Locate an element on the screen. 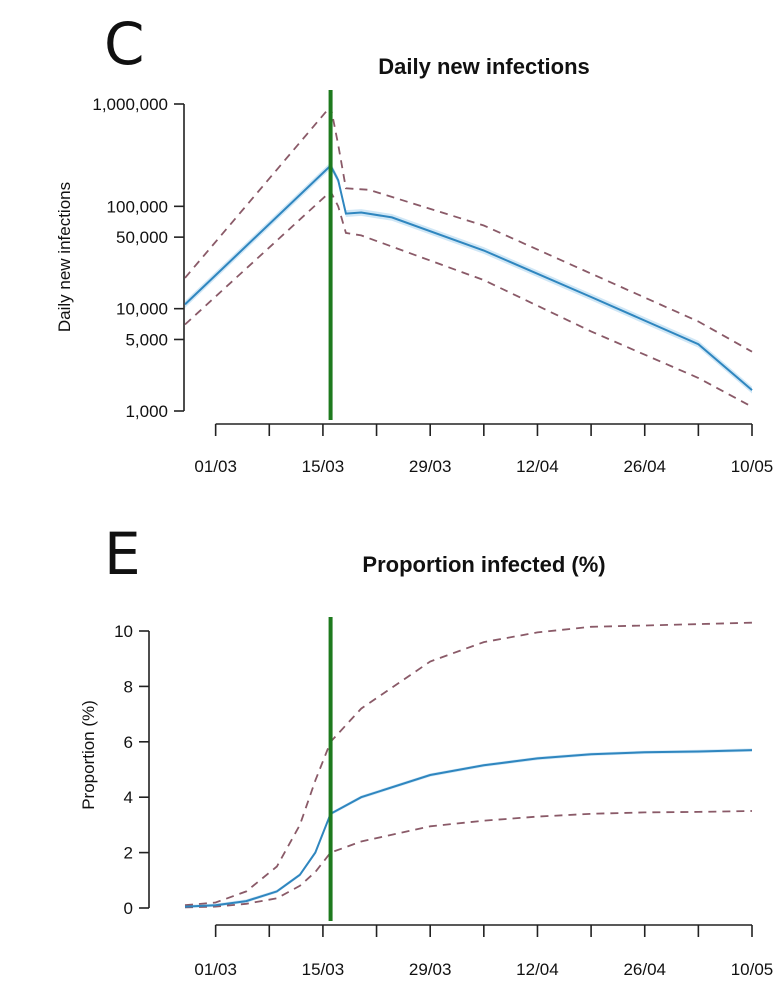 Image resolution: width=778 pixels, height=996 pixels. lower-interval-line is located at coordinates (468, 859).